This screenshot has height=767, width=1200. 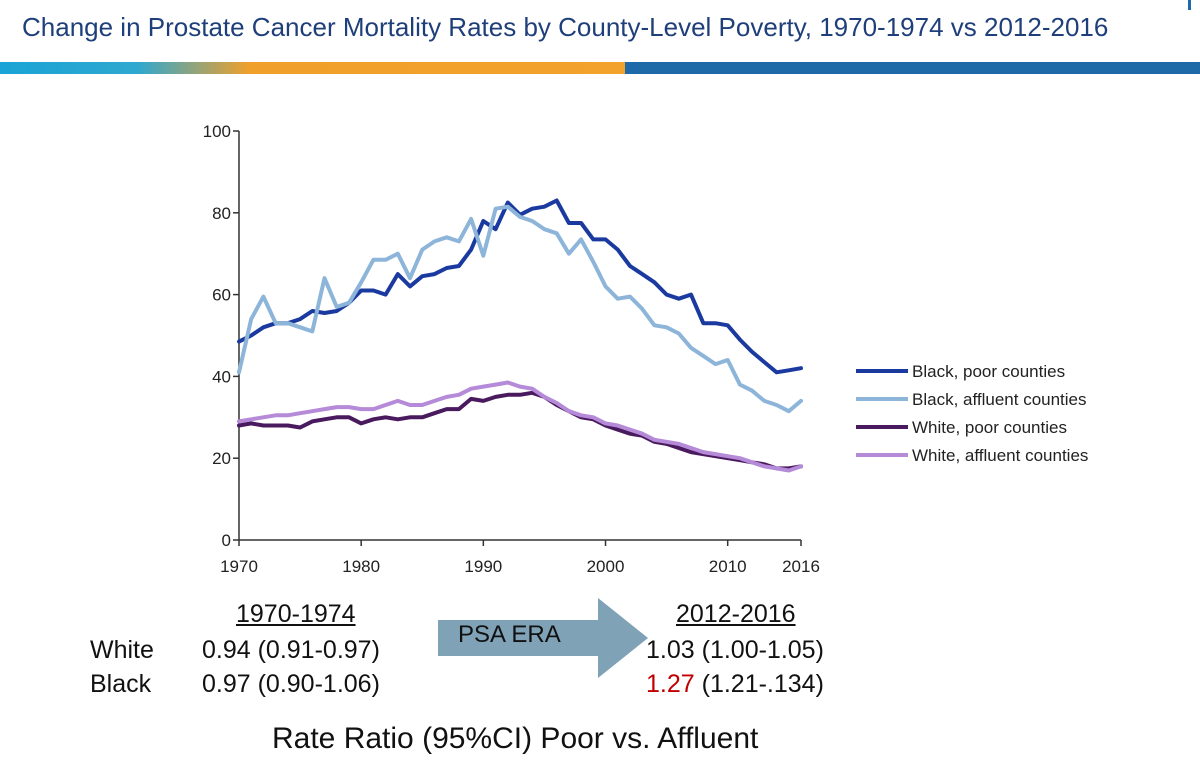 I want to click on col2-header: 2012-2016, so click(x=736, y=614).